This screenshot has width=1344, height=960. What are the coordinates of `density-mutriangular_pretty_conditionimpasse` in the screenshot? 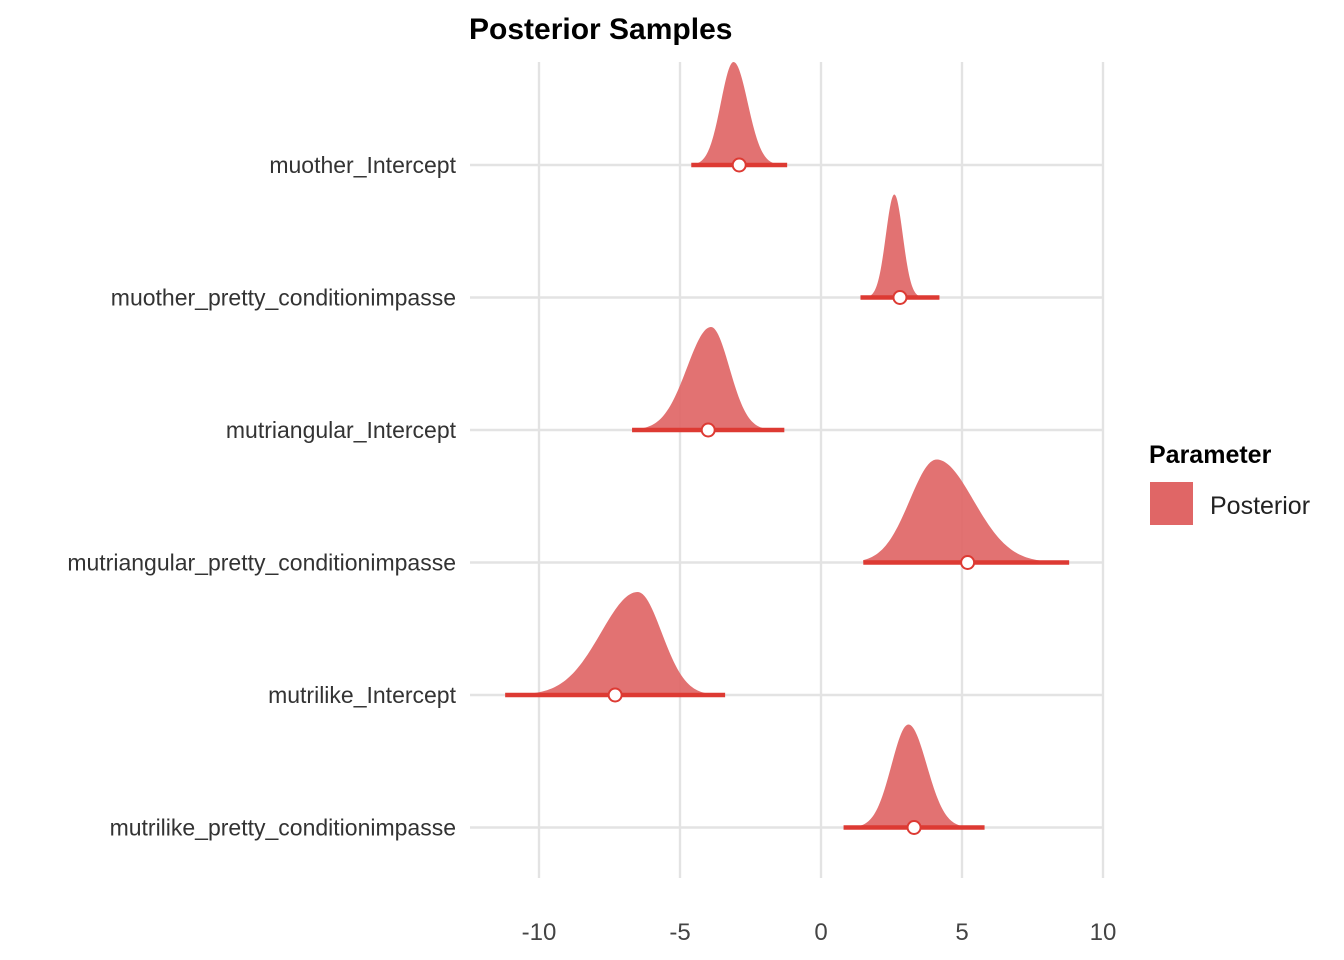 It's located at (966, 511).